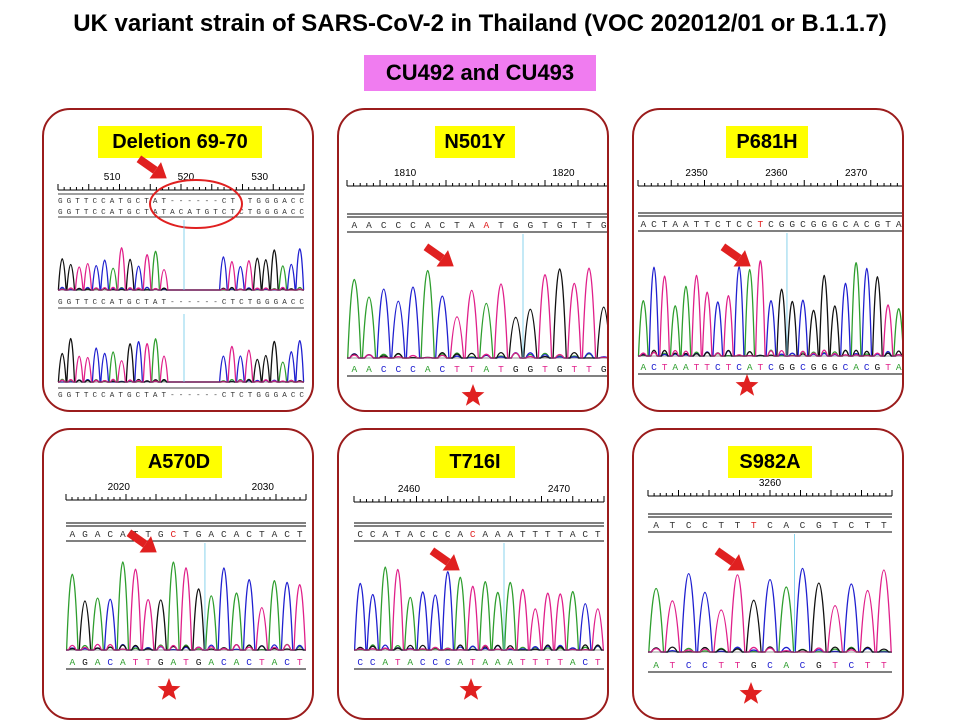 The image size is (960, 720). I want to click on panel-label: S982A, so click(770, 462).